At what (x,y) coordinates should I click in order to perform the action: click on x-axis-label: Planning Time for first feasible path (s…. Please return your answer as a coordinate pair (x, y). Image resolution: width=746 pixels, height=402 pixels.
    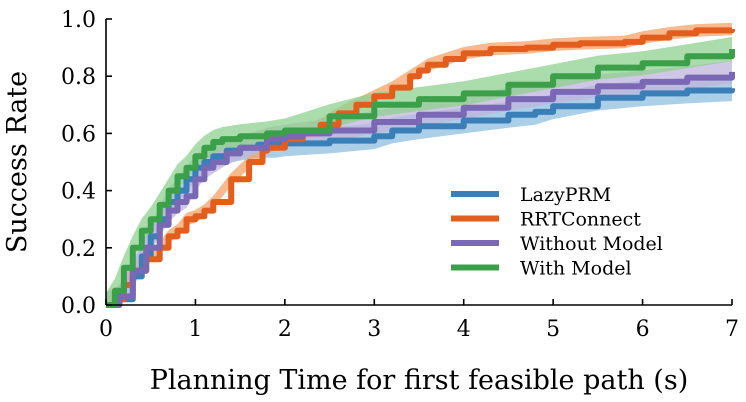
    Looking at the image, I should click on (419, 380).